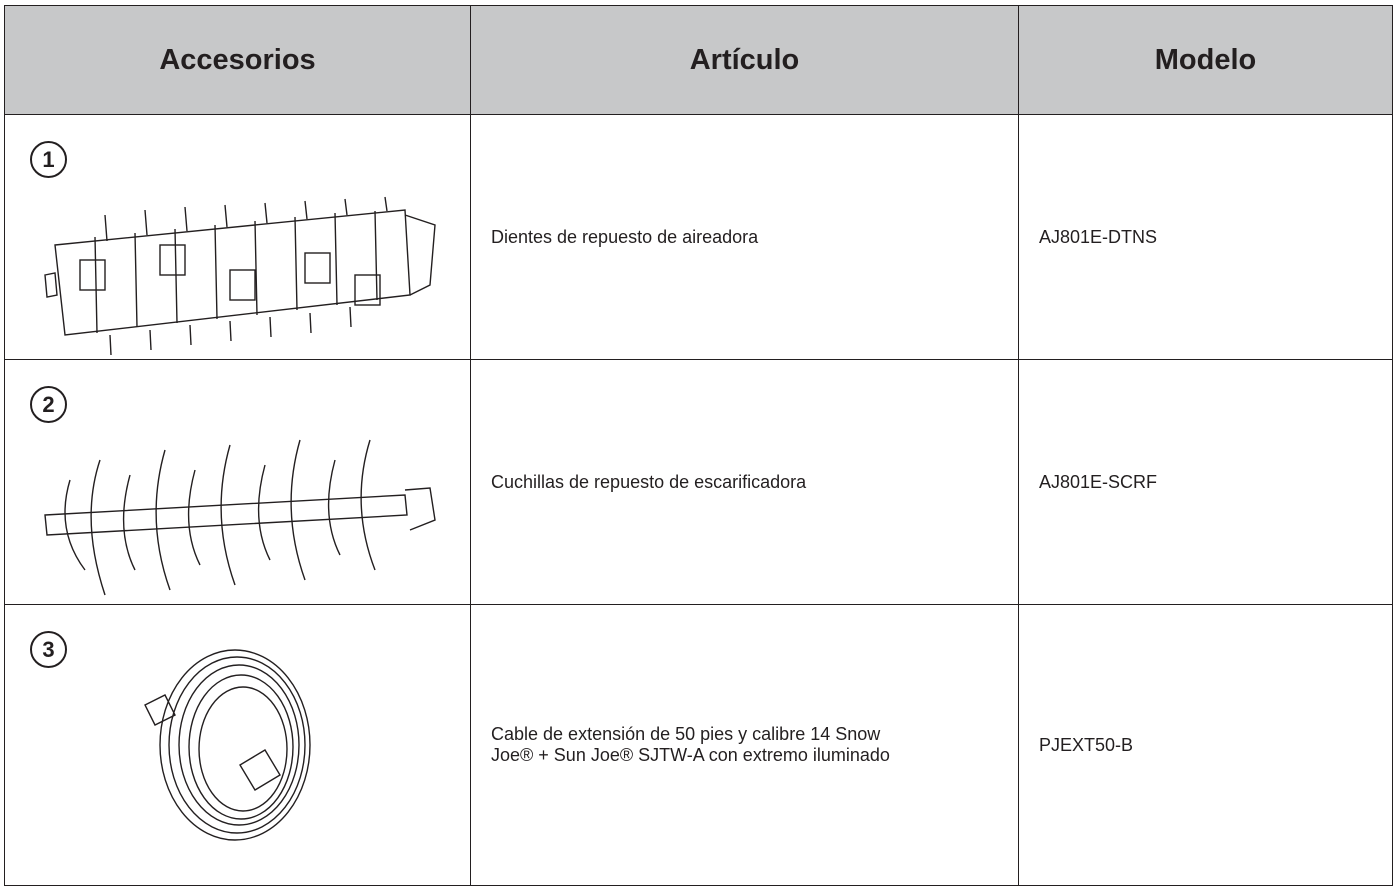  Describe the element at coordinates (48, 649) in the screenshot. I see `item-number: 3` at that location.